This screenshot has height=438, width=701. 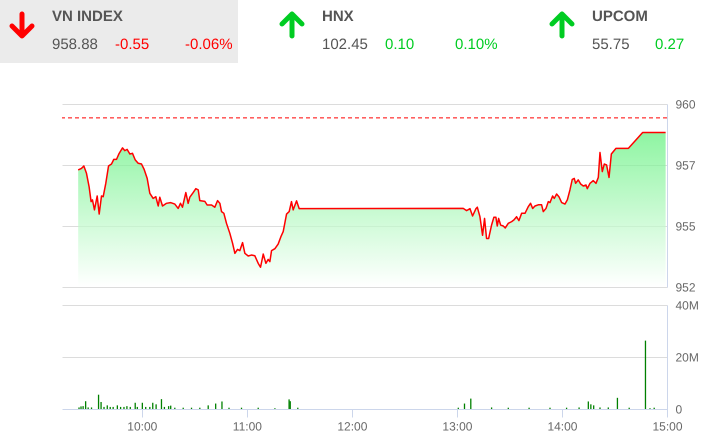 What do you see at coordinates (457, 427) in the screenshot?
I see `x-tick-label: 13:00` at bounding box center [457, 427].